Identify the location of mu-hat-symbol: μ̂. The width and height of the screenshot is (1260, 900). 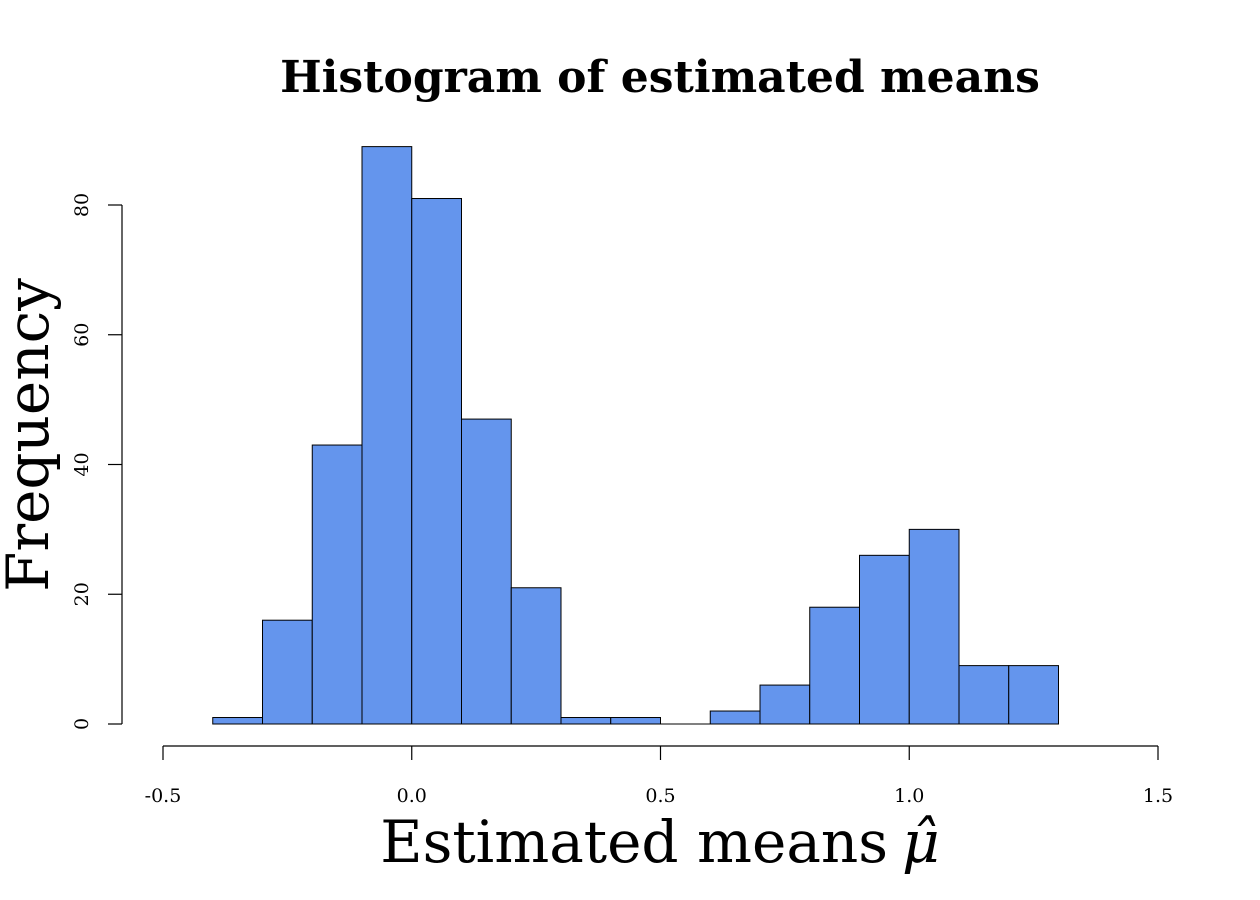
(921, 842).